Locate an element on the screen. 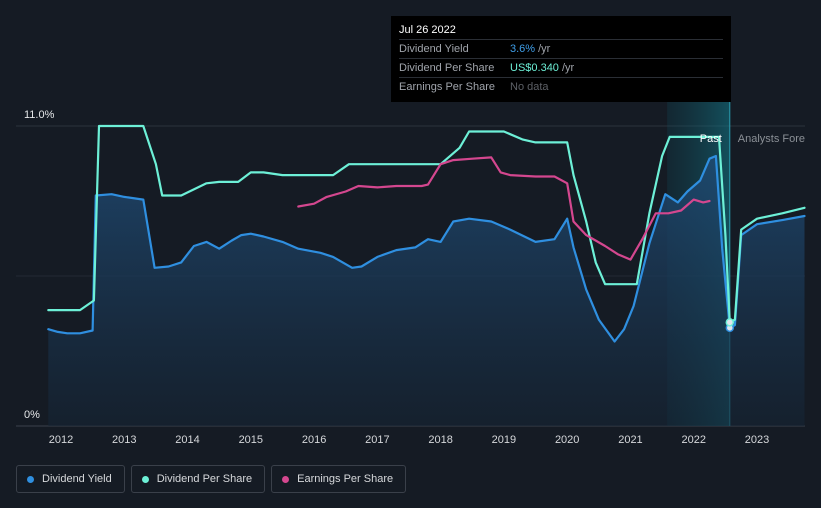 The height and width of the screenshot is (508, 821). tooltip-value: No data is located at coordinates (529, 87).